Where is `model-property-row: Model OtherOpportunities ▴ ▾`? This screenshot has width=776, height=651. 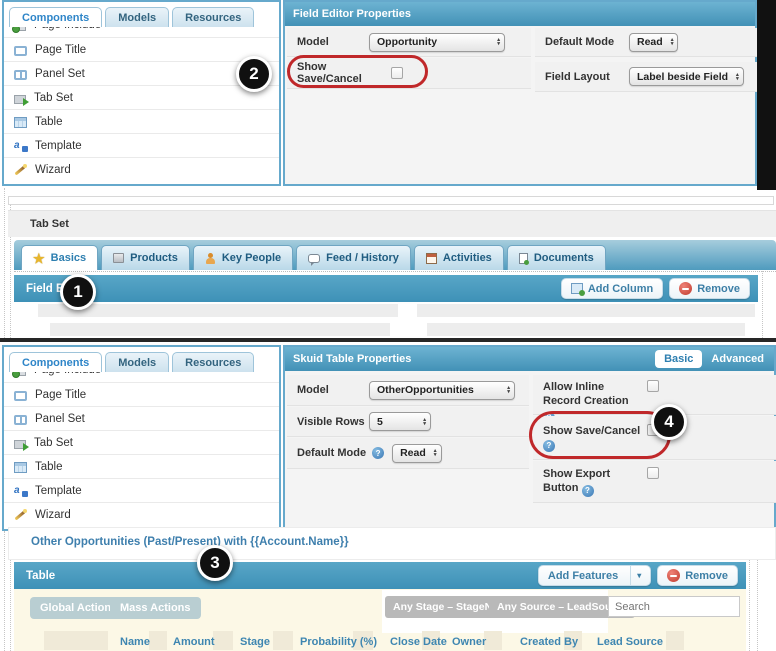 model-property-row: Model OtherOpportunities ▴ ▾ is located at coordinates (408, 390).